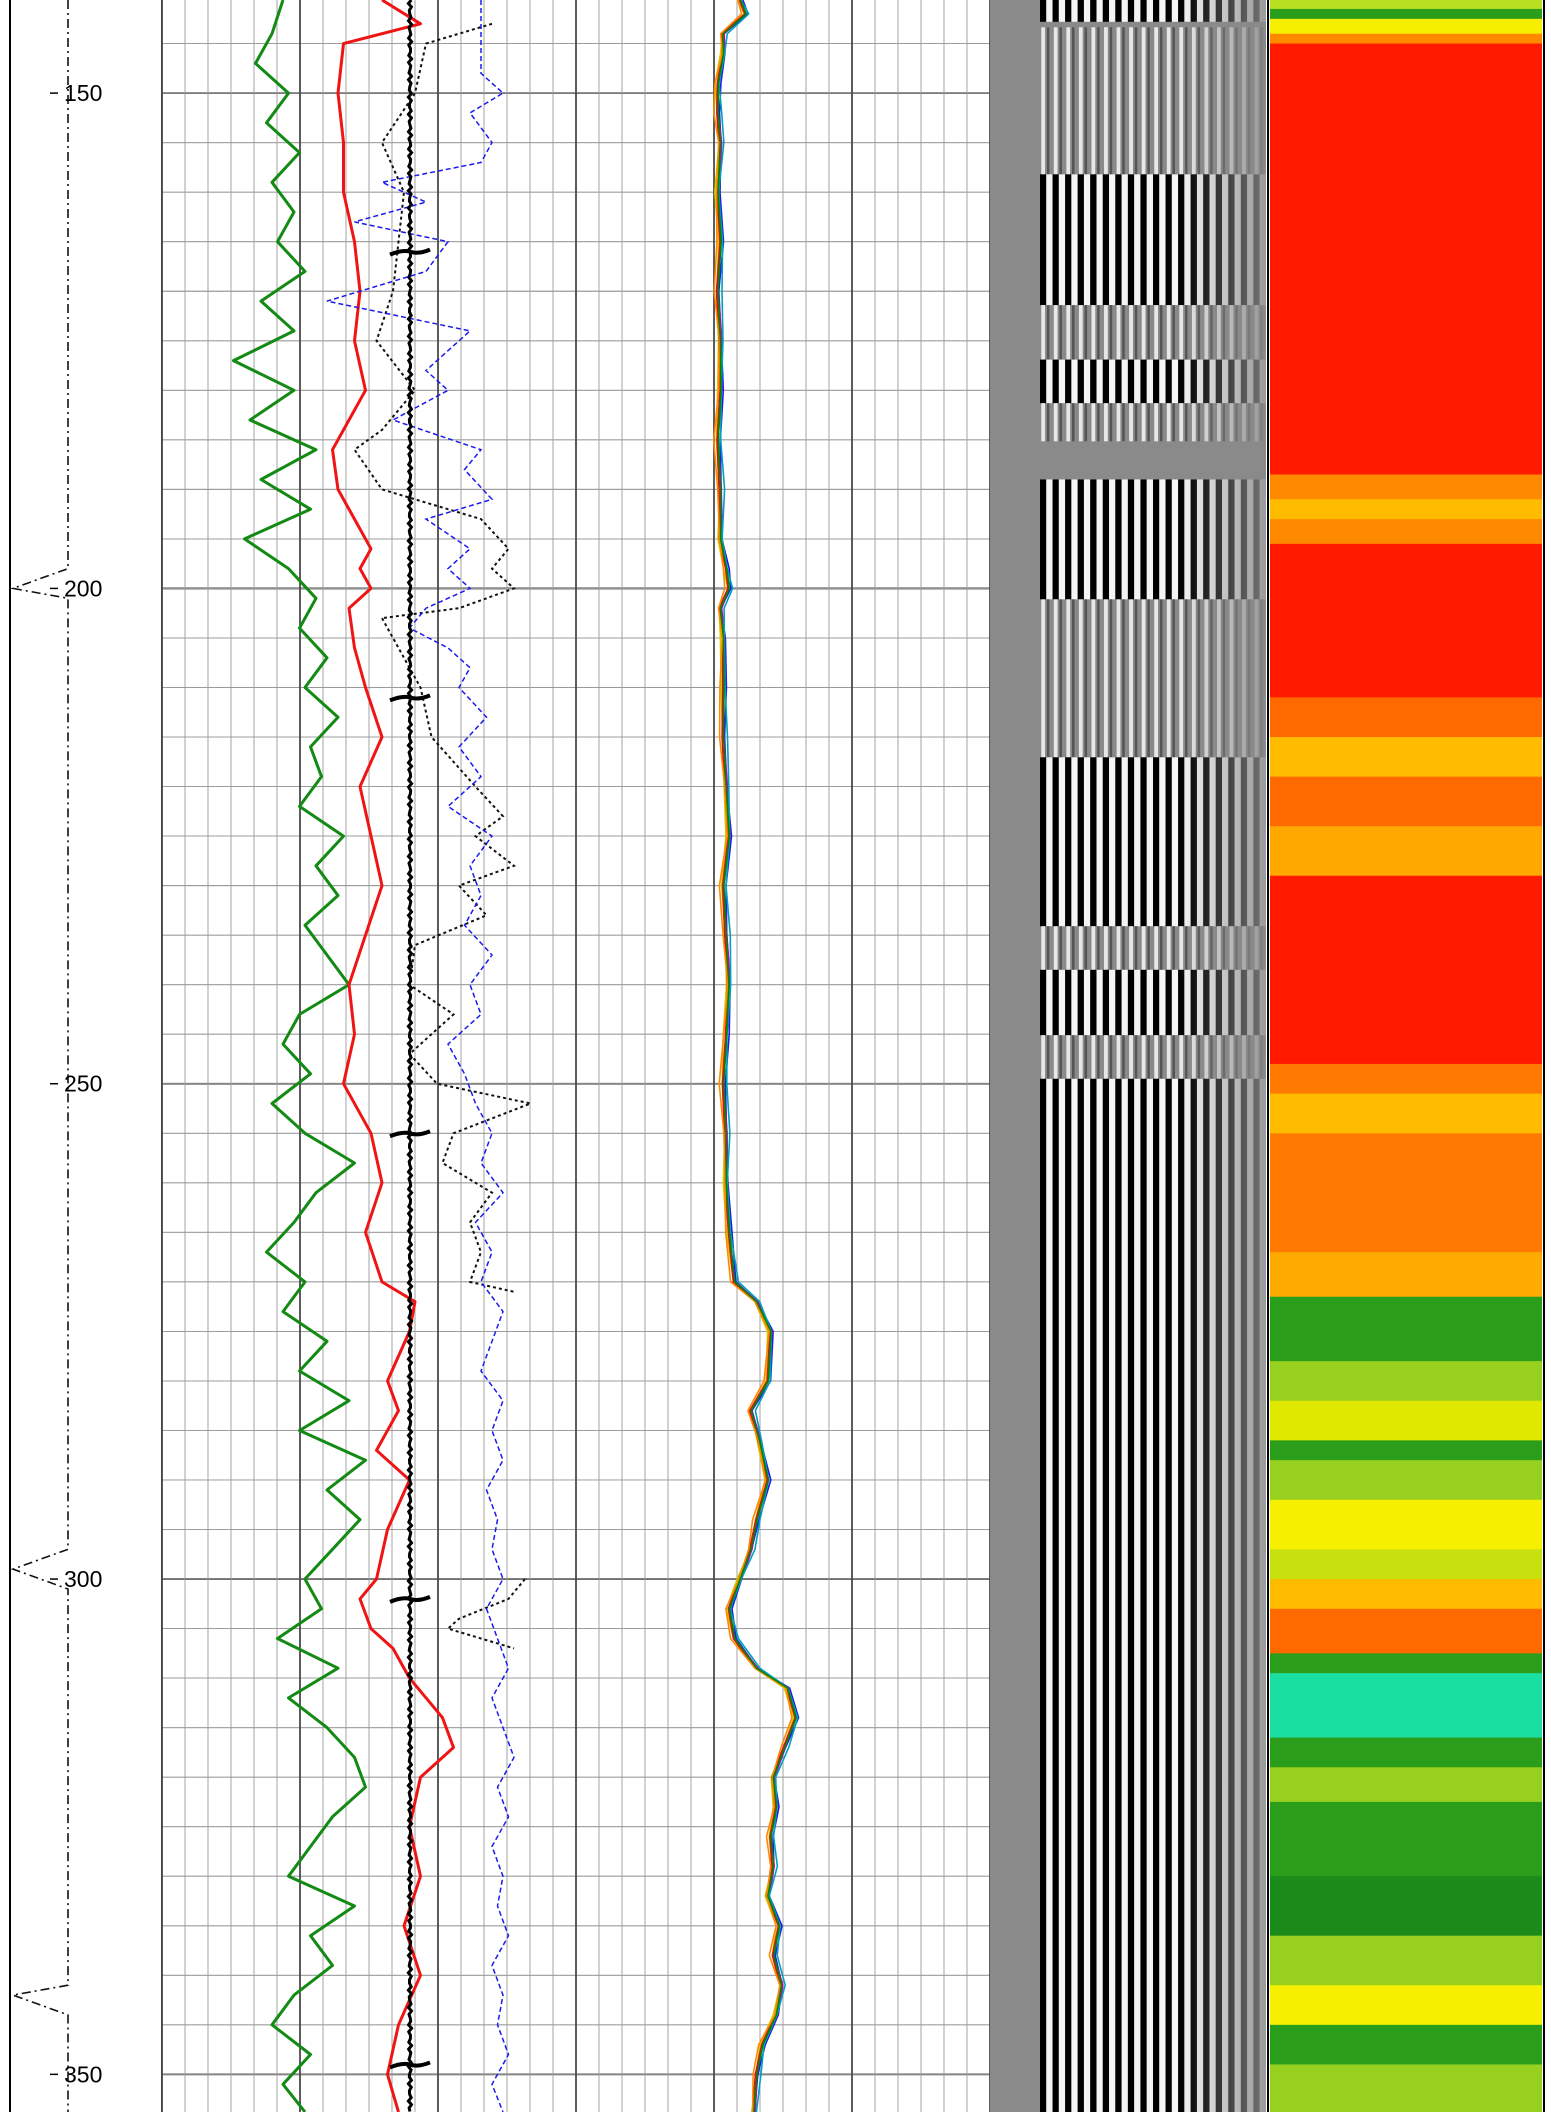 The height and width of the screenshot is (2112, 1551). Describe the element at coordinates (1015, 1056) in the screenshot. I see `gray-panel` at that location.